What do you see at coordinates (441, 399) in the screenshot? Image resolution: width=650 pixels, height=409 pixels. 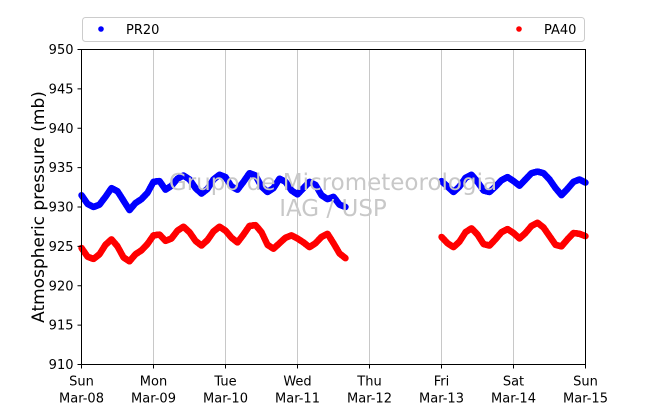 I see `x-tick-date: Mar-13` at bounding box center [441, 399].